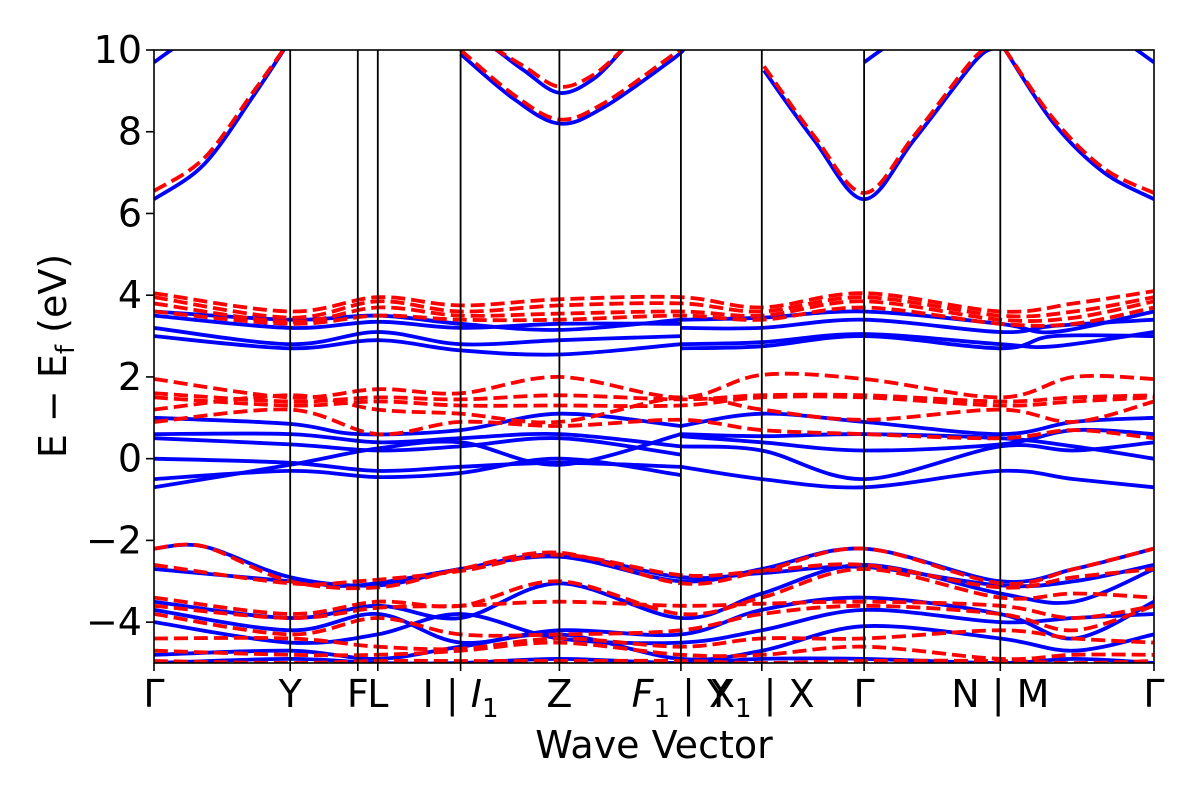  I want to click on x-tick-label: N | M, so click(1000, 694).